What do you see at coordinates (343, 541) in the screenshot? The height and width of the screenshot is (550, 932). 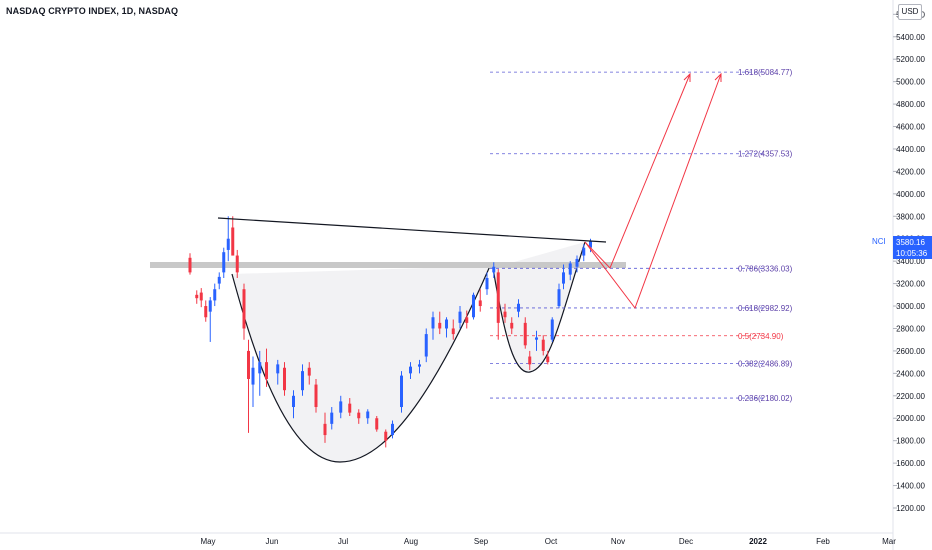 I see `x-tick-label: Jul` at bounding box center [343, 541].